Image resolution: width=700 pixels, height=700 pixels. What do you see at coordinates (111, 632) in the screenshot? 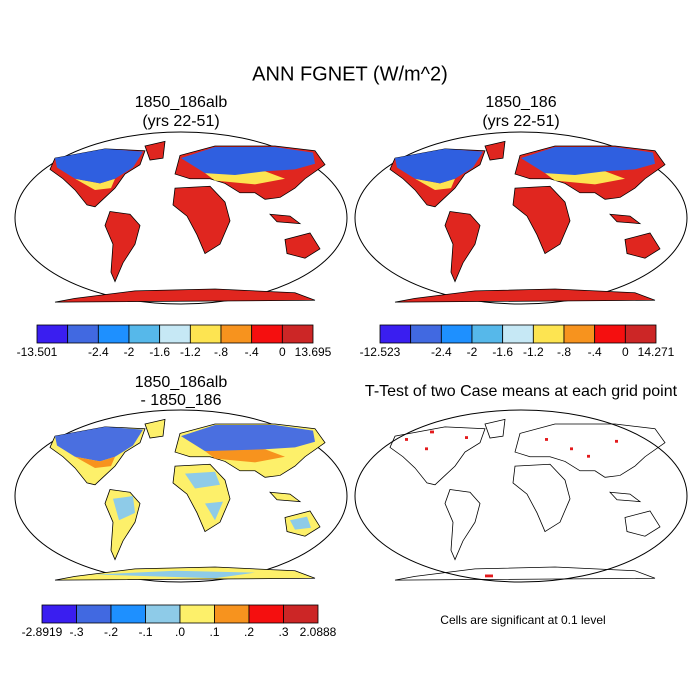
I see `colorbar-label: -.2` at bounding box center [111, 632].